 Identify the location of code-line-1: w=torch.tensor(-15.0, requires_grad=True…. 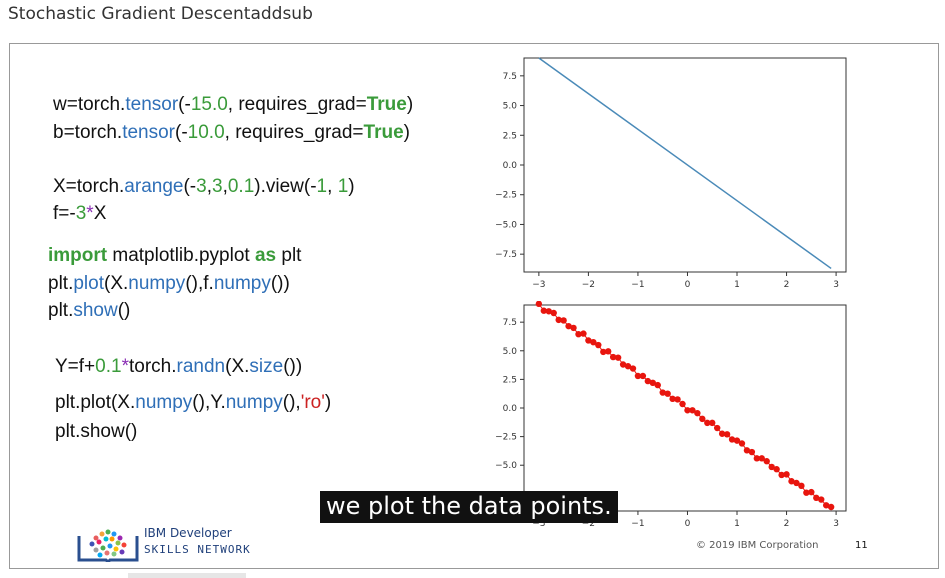
(233, 104).